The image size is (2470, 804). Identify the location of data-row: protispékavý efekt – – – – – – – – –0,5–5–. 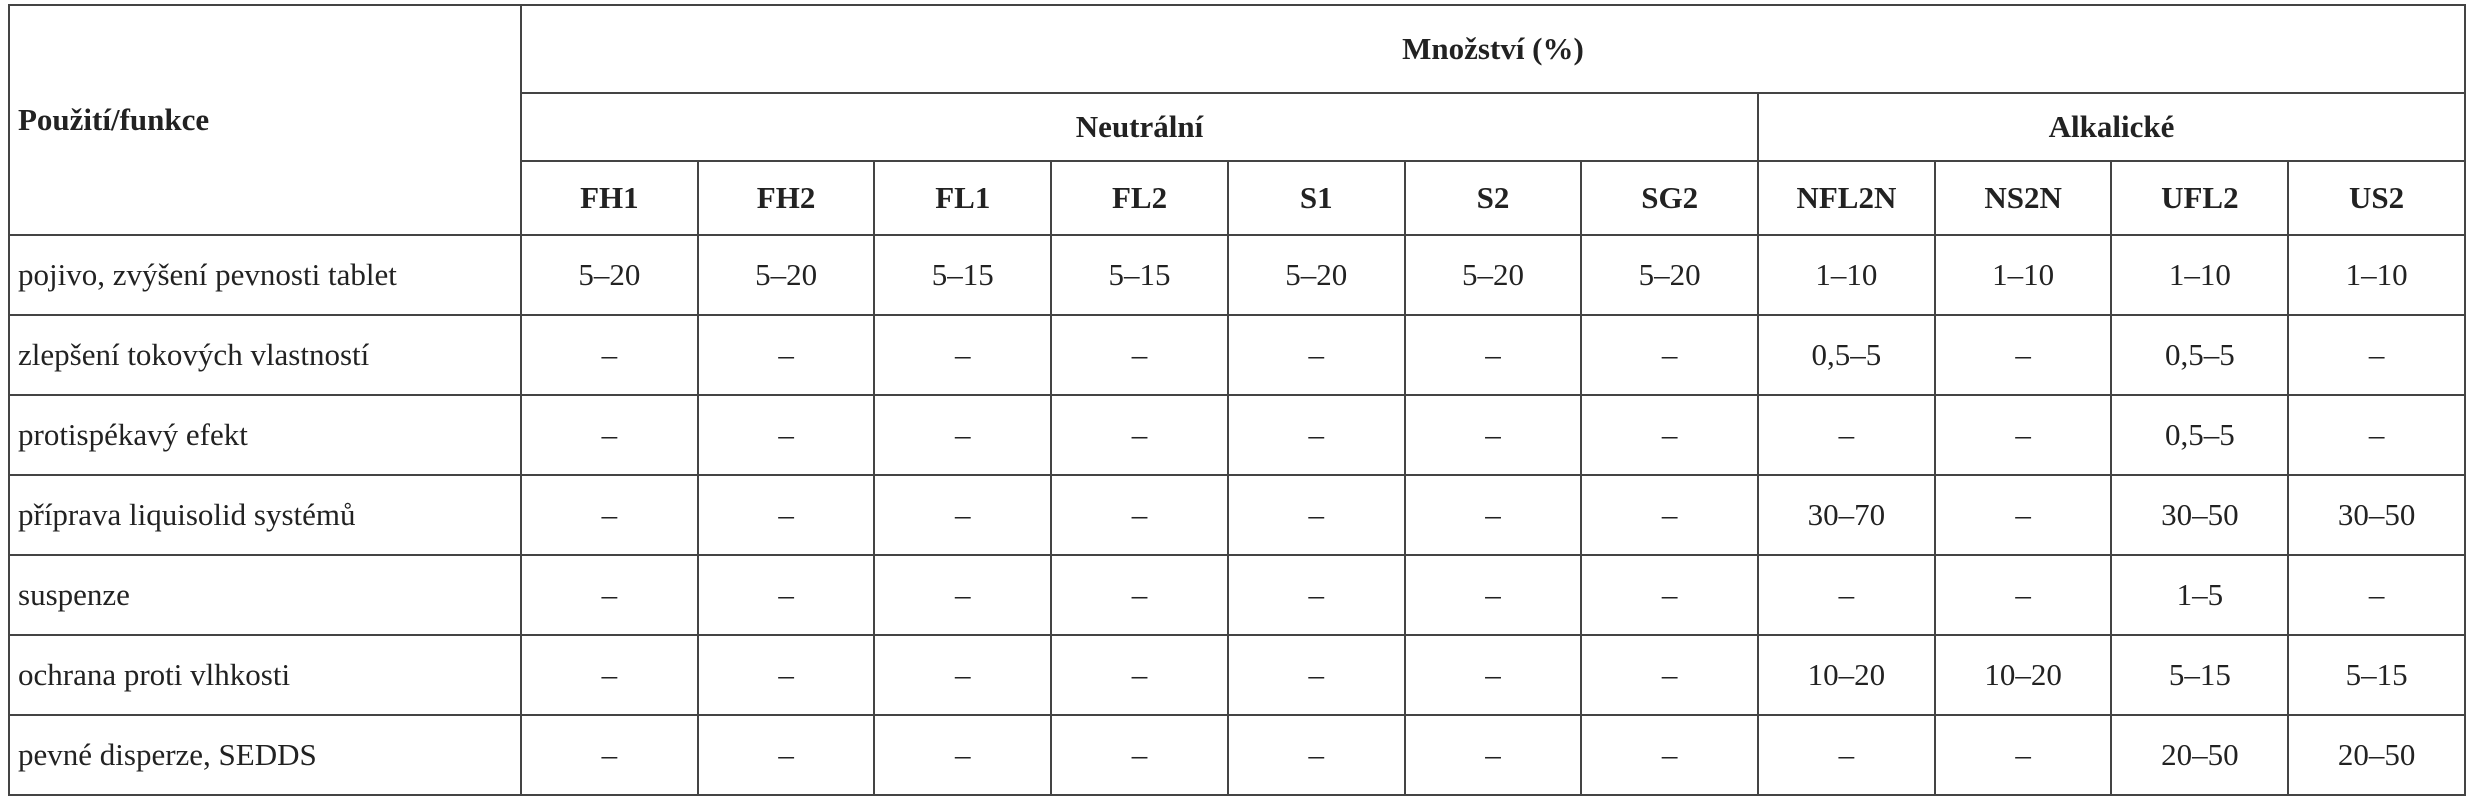
(1237, 435).